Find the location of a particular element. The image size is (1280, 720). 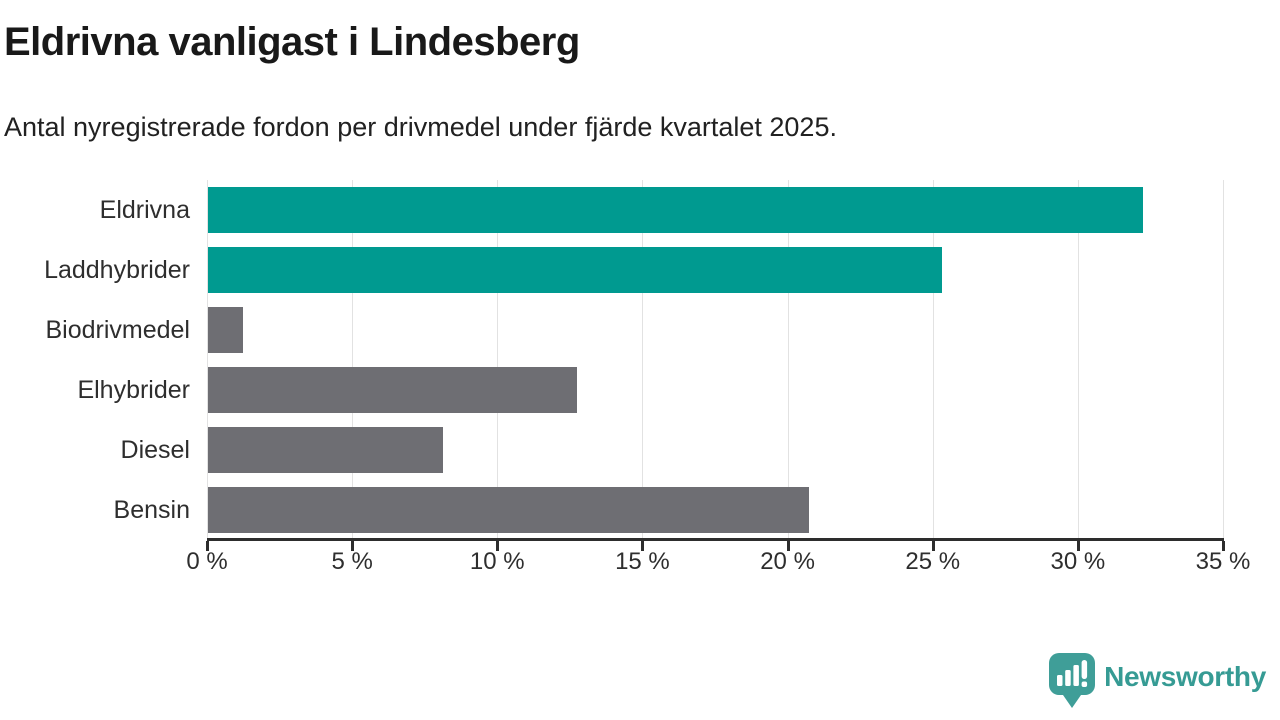

bar-laddhybrider is located at coordinates (575, 270).